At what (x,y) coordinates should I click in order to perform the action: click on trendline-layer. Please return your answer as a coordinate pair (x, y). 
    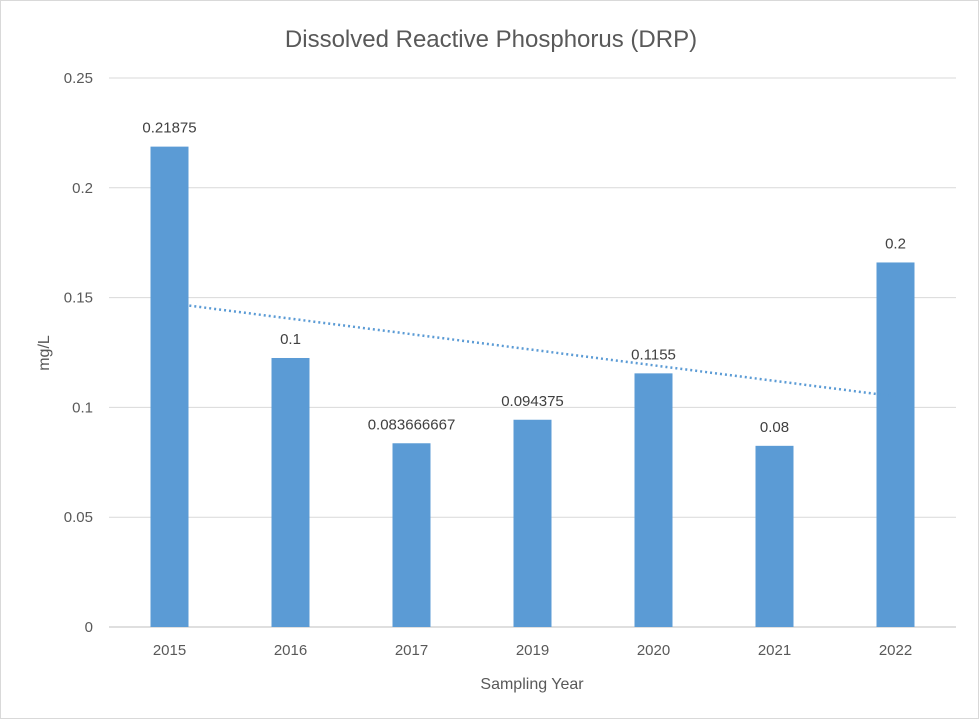
    Looking at the image, I should click on (532, 349).